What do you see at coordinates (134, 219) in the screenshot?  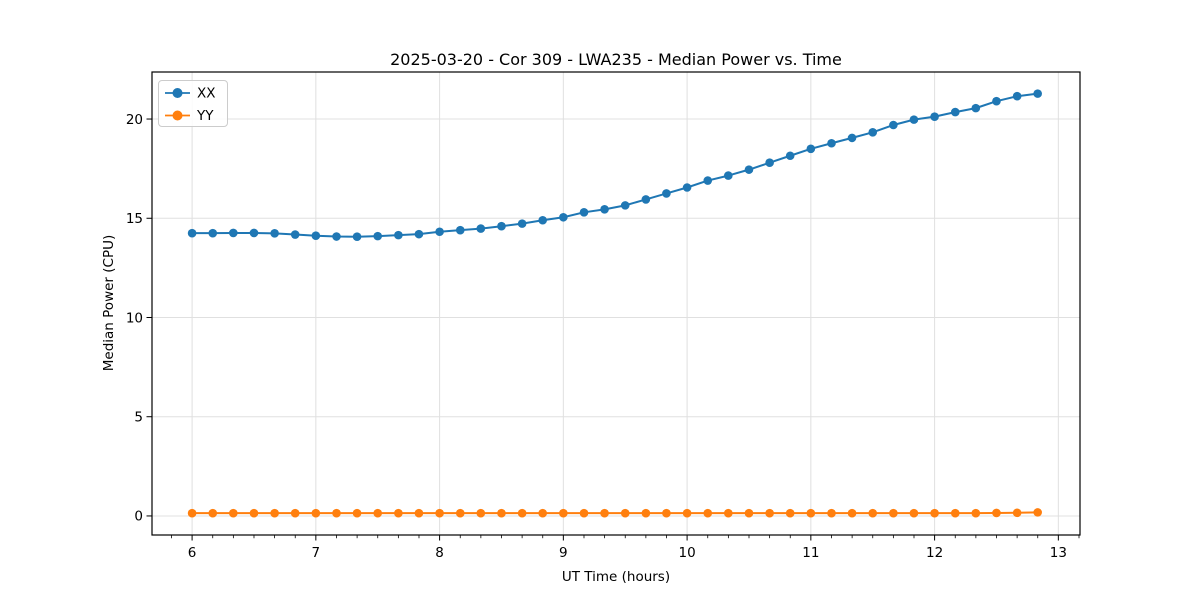 I see `y-tick-label: 15` at bounding box center [134, 219].